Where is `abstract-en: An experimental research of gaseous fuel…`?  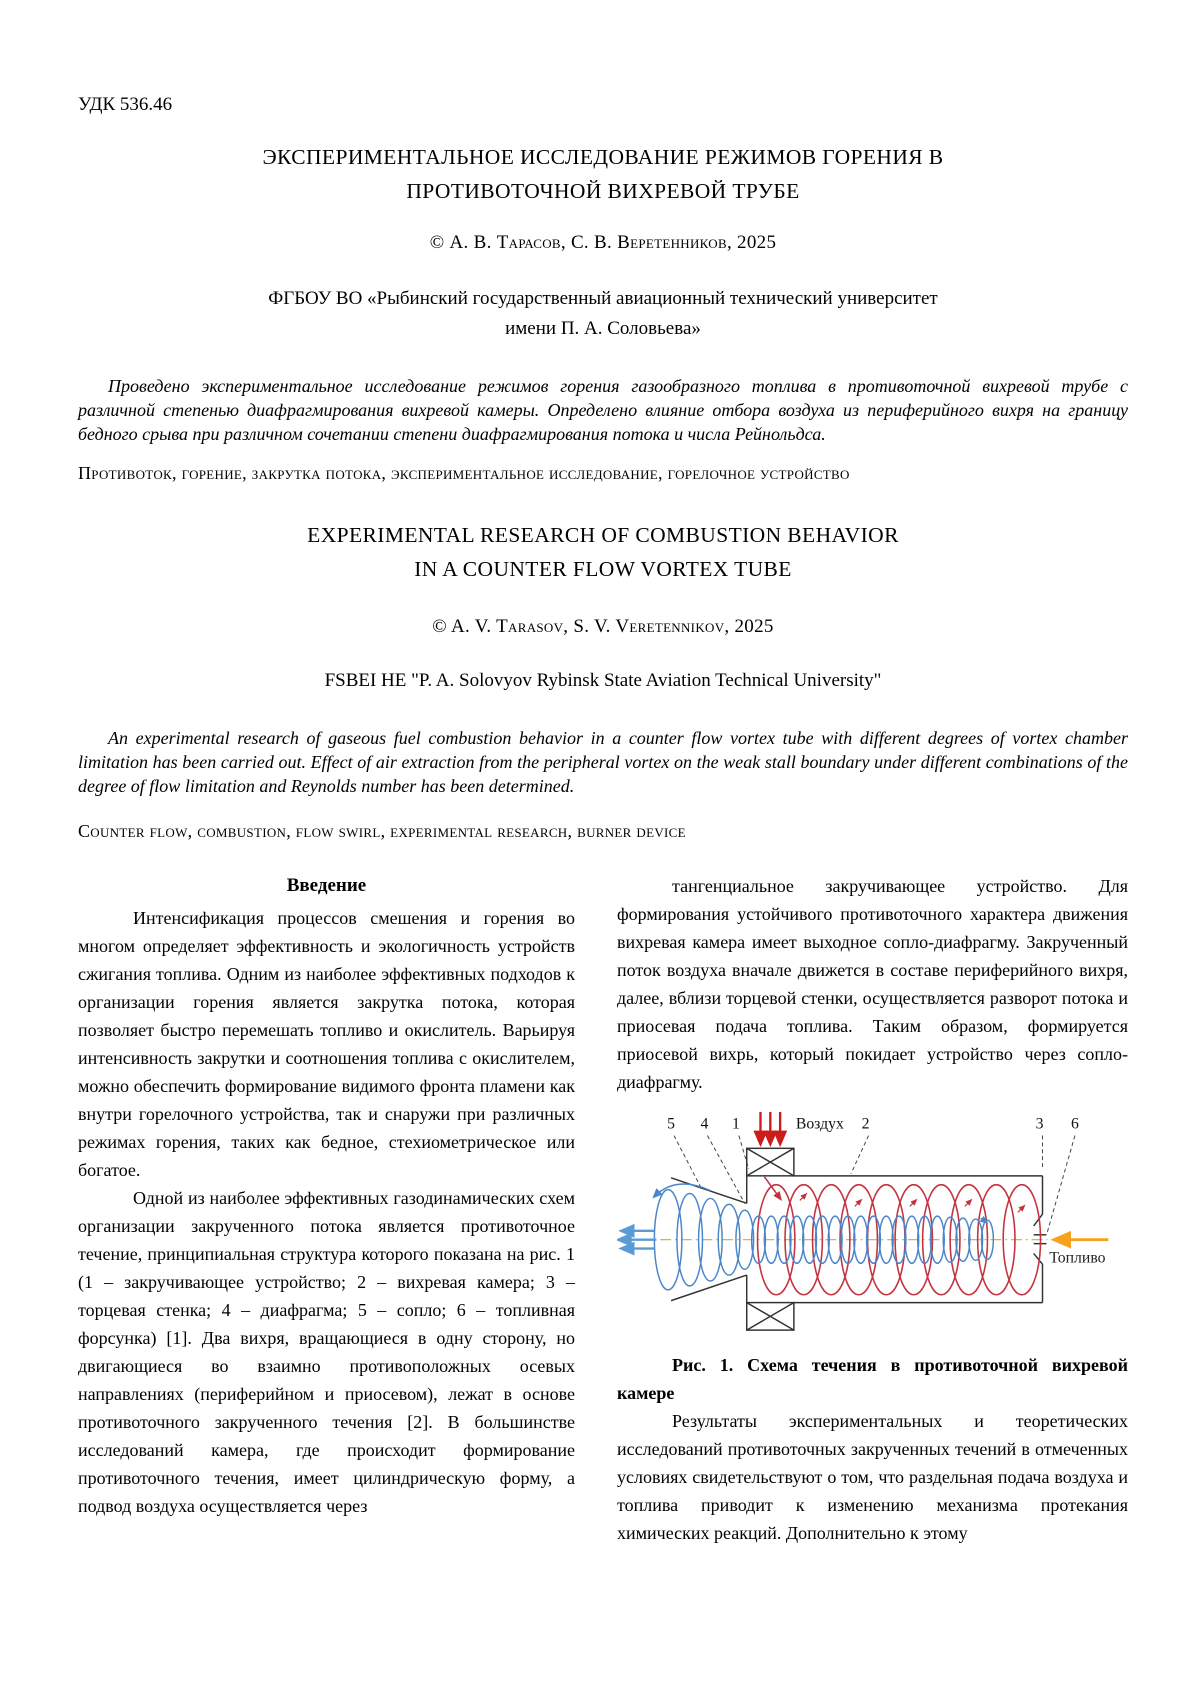
abstract-en: An experimental research of gaseous fuel… is located at coordinates (603, 762).